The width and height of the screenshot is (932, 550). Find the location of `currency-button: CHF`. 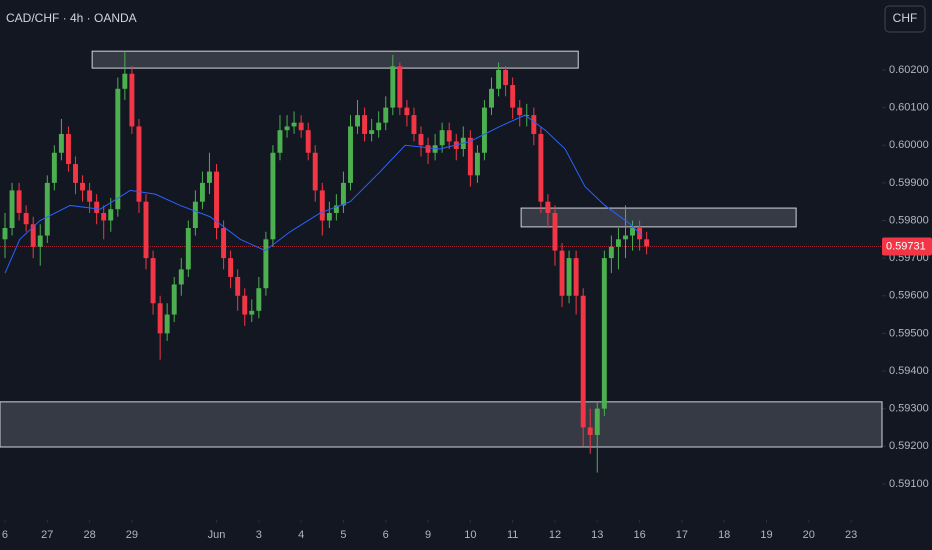

currency-button: CHF is located at coordinates (905, 19).